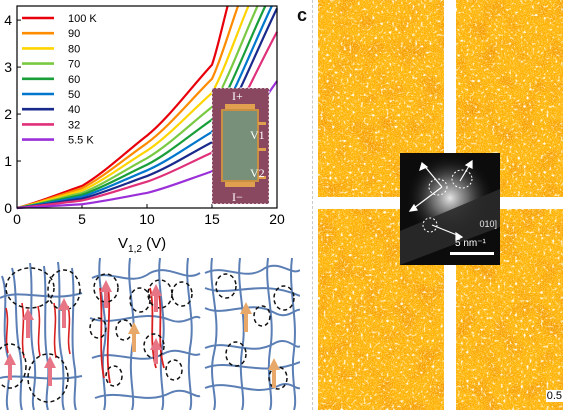  I want to click on schematic-right, so click(252, 334).